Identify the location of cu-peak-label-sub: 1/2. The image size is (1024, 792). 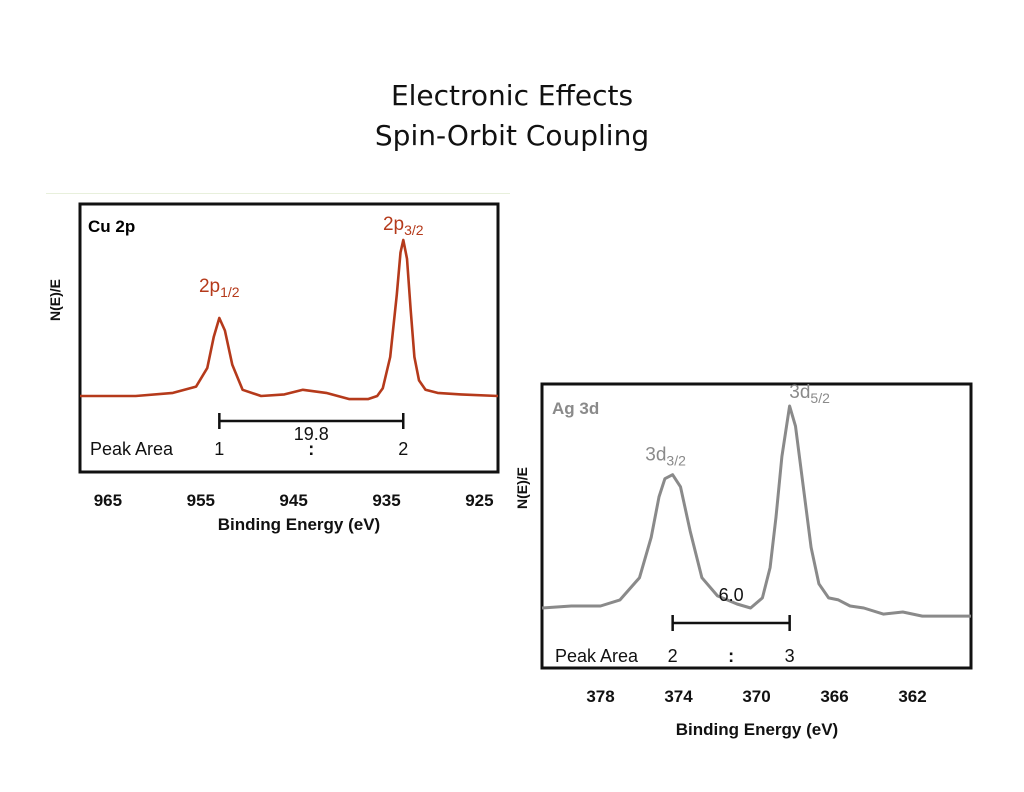
(230, 292).